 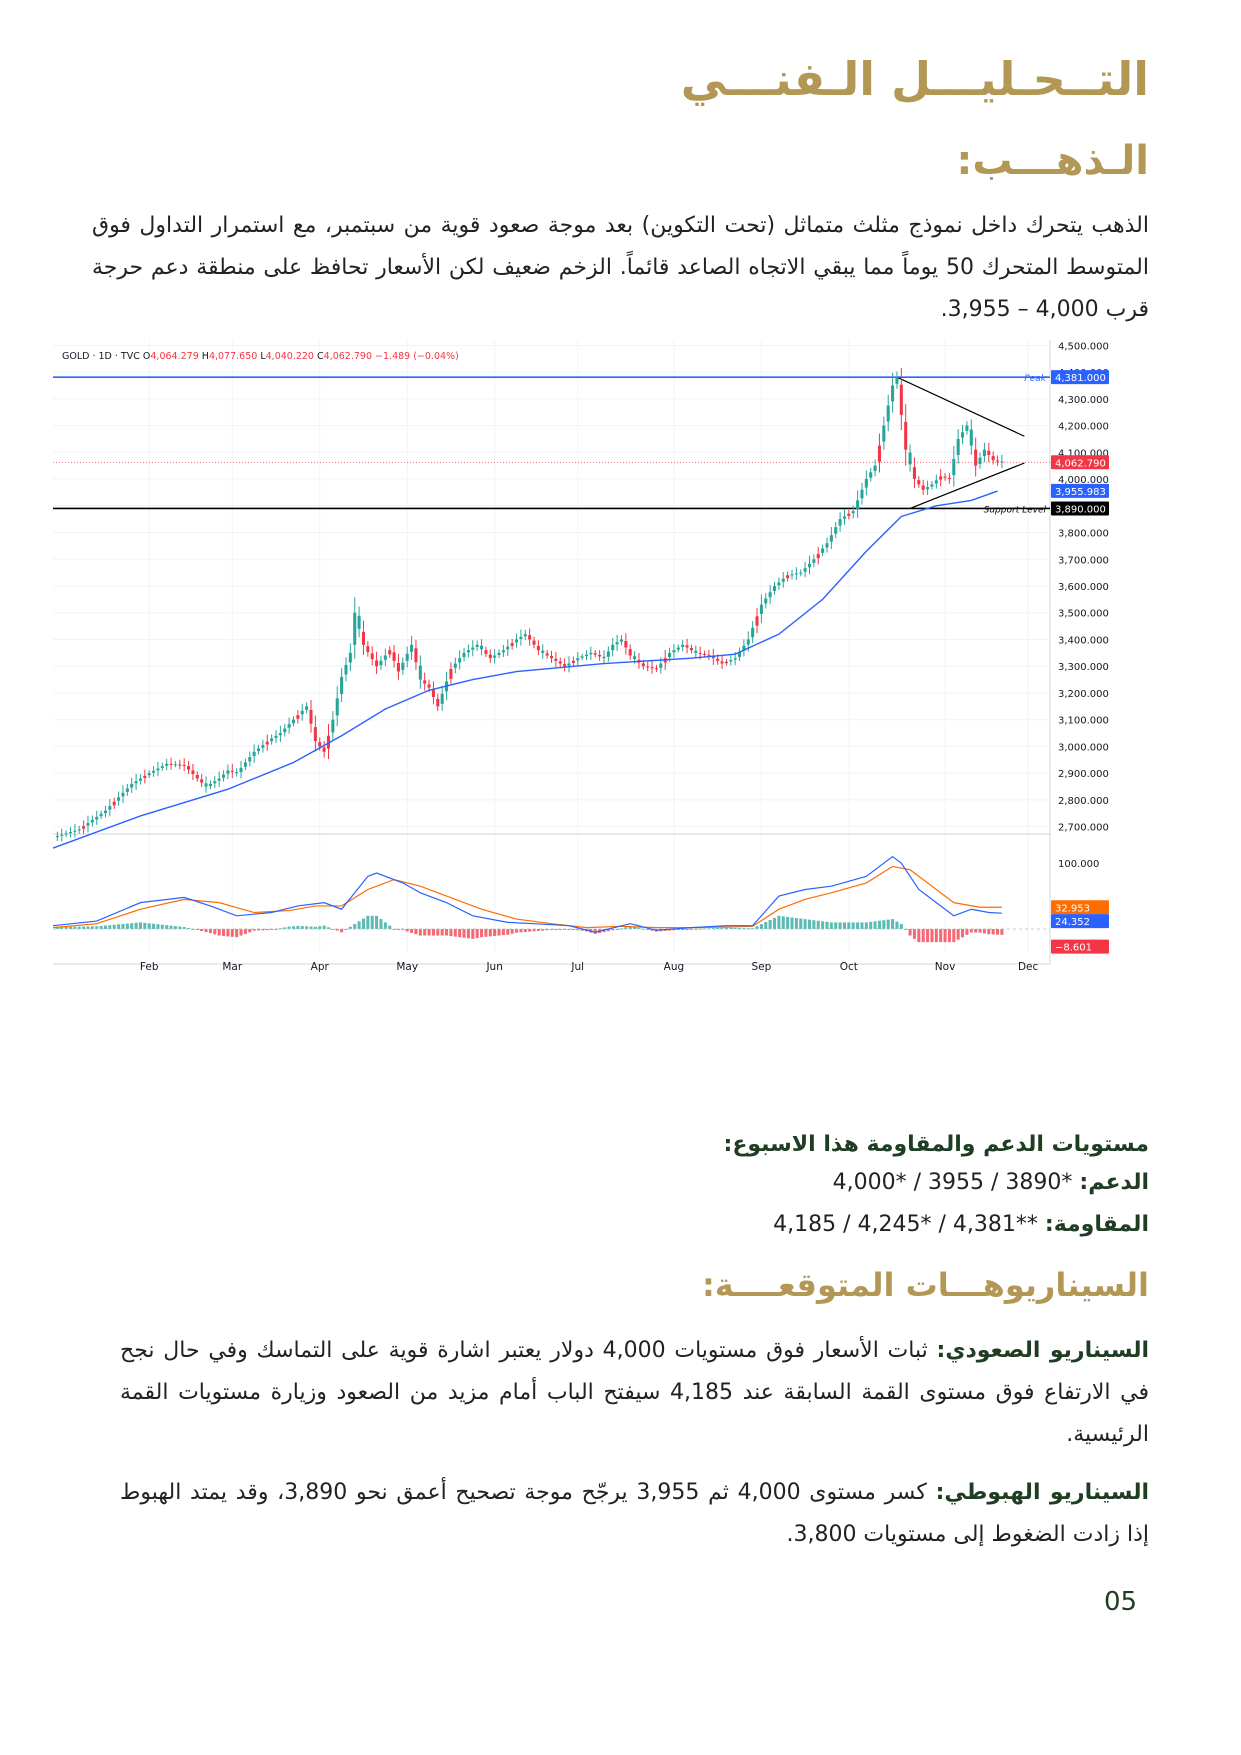 I want to click on macd-line, so click(x=527, y=894).